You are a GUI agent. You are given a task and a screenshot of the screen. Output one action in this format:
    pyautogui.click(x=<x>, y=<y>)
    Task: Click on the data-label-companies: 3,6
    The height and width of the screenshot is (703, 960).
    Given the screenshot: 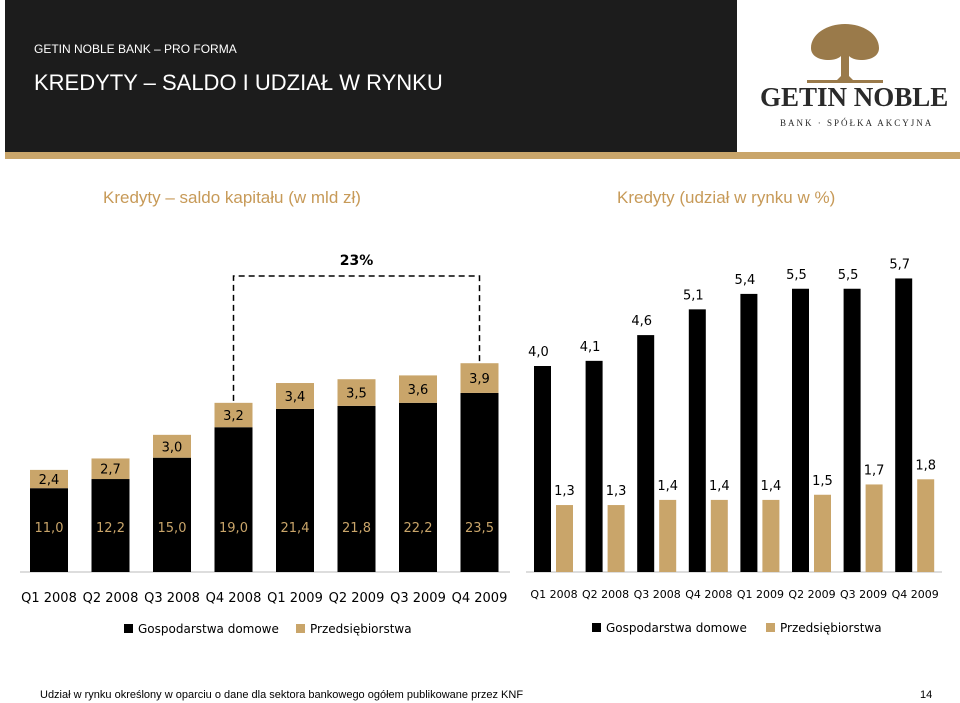 What is the action you would take?
    pyautogui.click(x=418, y=390)
    